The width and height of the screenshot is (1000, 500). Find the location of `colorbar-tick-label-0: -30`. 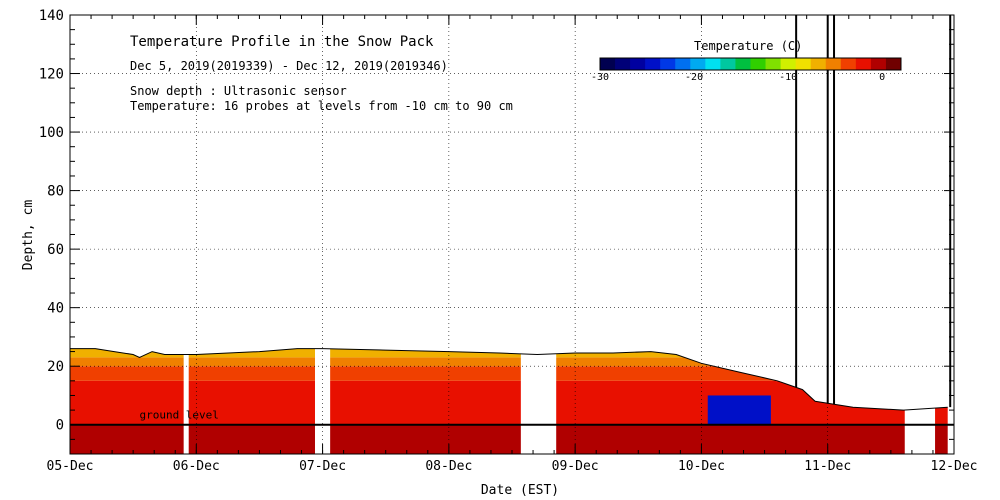

colorbar-tick-label-0: -30 is located at coordinates (600, 77).